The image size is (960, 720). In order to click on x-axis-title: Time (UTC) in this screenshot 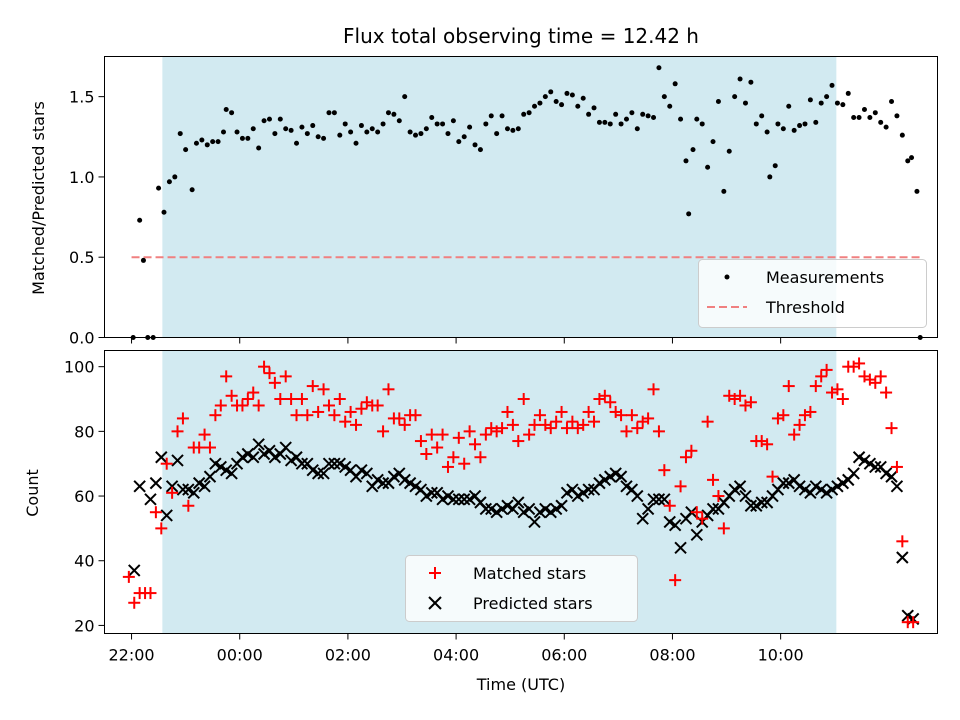, I will do `click(520, 684)`.